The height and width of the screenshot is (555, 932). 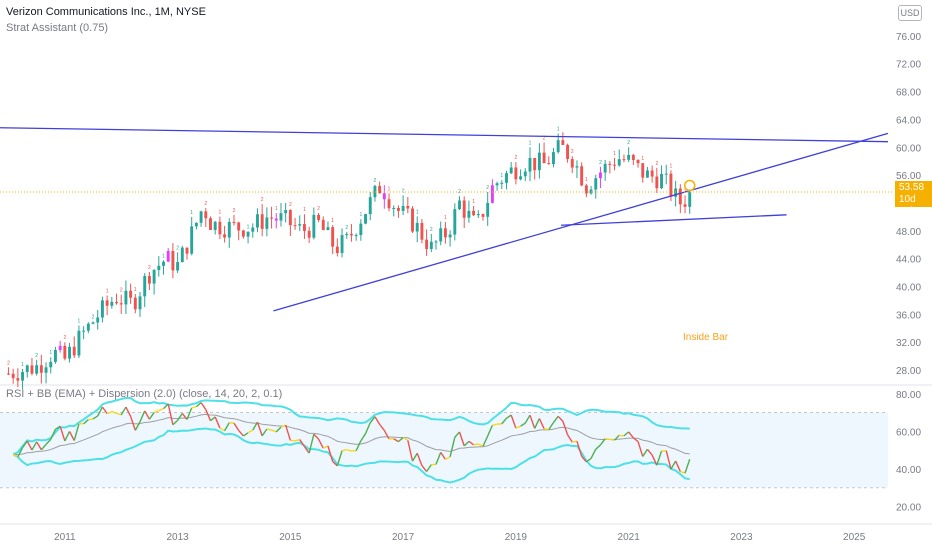 I want to click on time-axis-tick: 2015, so click(x=290, y=537).